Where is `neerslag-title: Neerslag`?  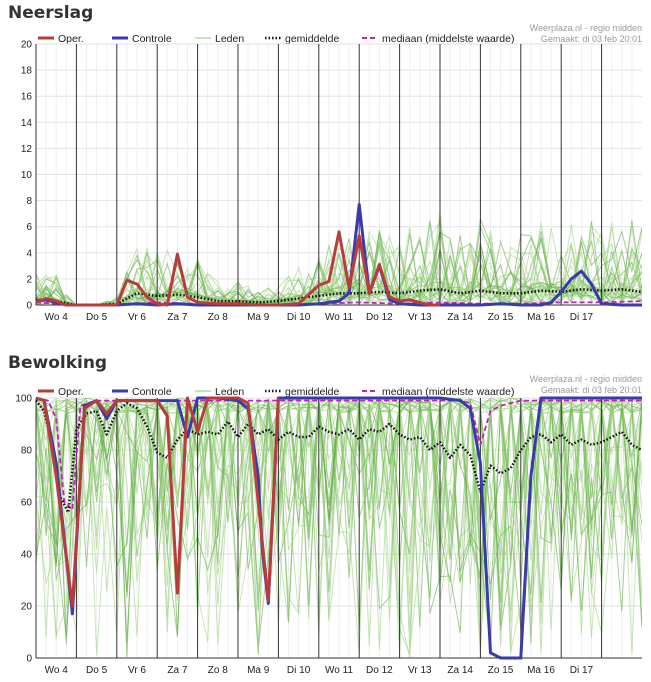
neerslag-title: Neerslag is located at coordinates (51, 13).